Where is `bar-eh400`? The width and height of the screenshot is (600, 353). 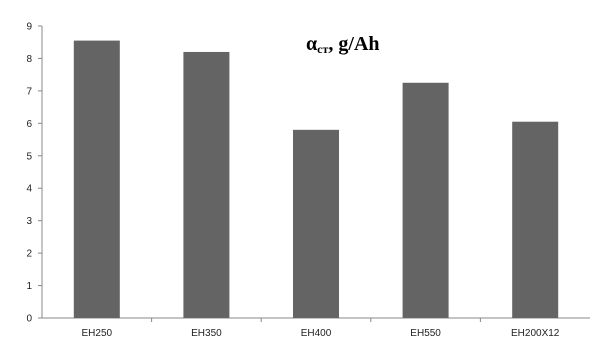 bar-eh400 is located at coordinates (316, 223).